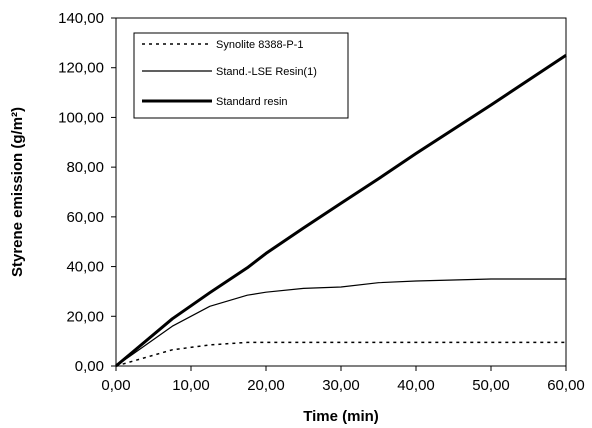 This screenshot has height=428, width=592. What do you see at coordinates (266, 72) in the screenshot?
I see `legend-label: Stand.-LSE Resin(1)` at bounding box center [266, 72].